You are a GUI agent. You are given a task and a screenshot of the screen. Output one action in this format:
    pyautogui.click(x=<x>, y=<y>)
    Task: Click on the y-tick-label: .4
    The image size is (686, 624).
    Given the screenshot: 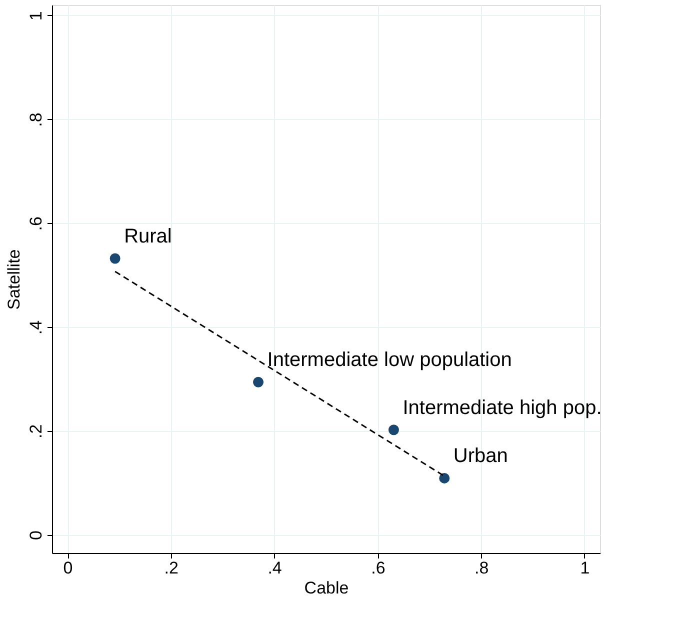 What is the action you would take?
    pyautogui.click(x=36, y=327)
    